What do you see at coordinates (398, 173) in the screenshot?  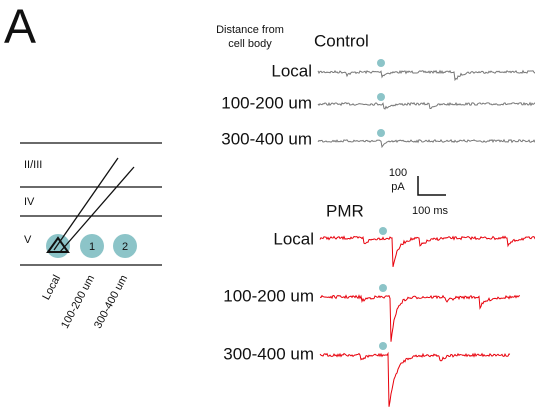 I see `scale-label: 100` at bounding box center [398, 173].